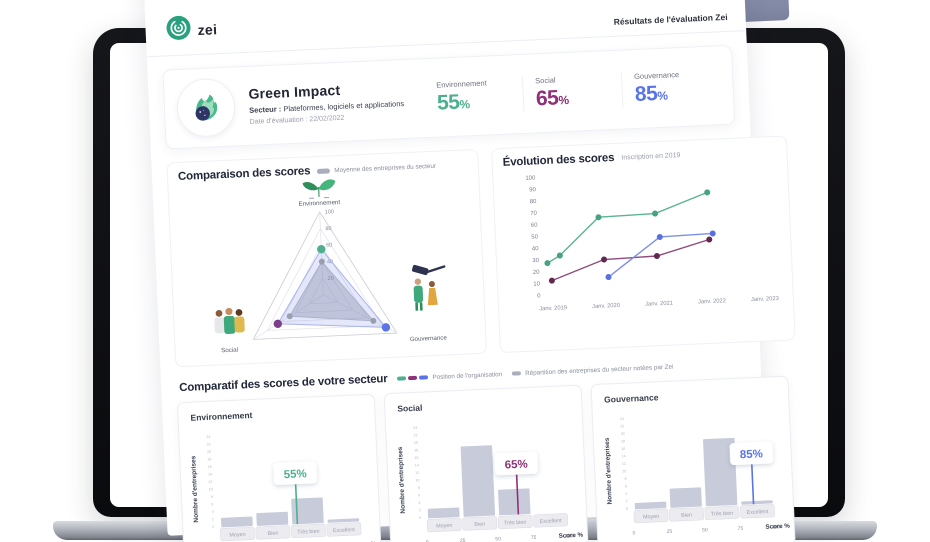 The width and height of the screenshot is (930, 542). I want to click on score-column: Environnement 55%, so click(473, 95).